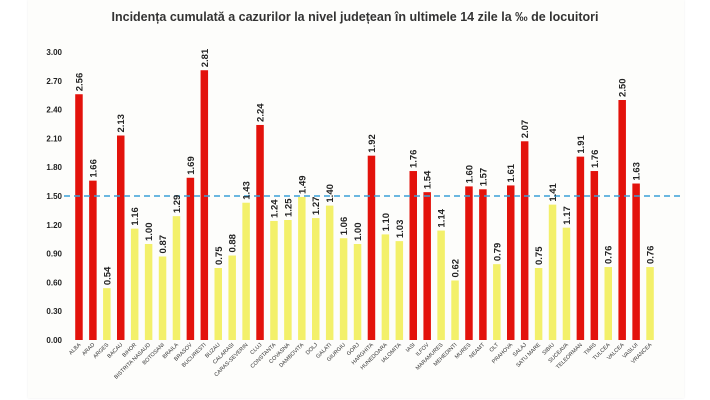 This screenshot has width=710, height=400. Describe the element at coordinates (54, 282) in the screenshot. I see `y-tick-label: 0.60` at that location.